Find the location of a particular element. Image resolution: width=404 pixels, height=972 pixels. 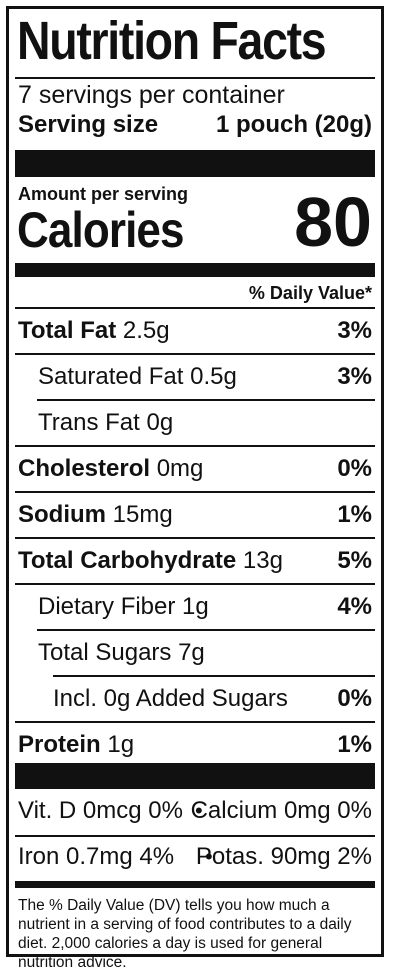

nutrient-row-dietary-fiber: Dietary Fiber 1g 4% is located at coordinates (195, 608).